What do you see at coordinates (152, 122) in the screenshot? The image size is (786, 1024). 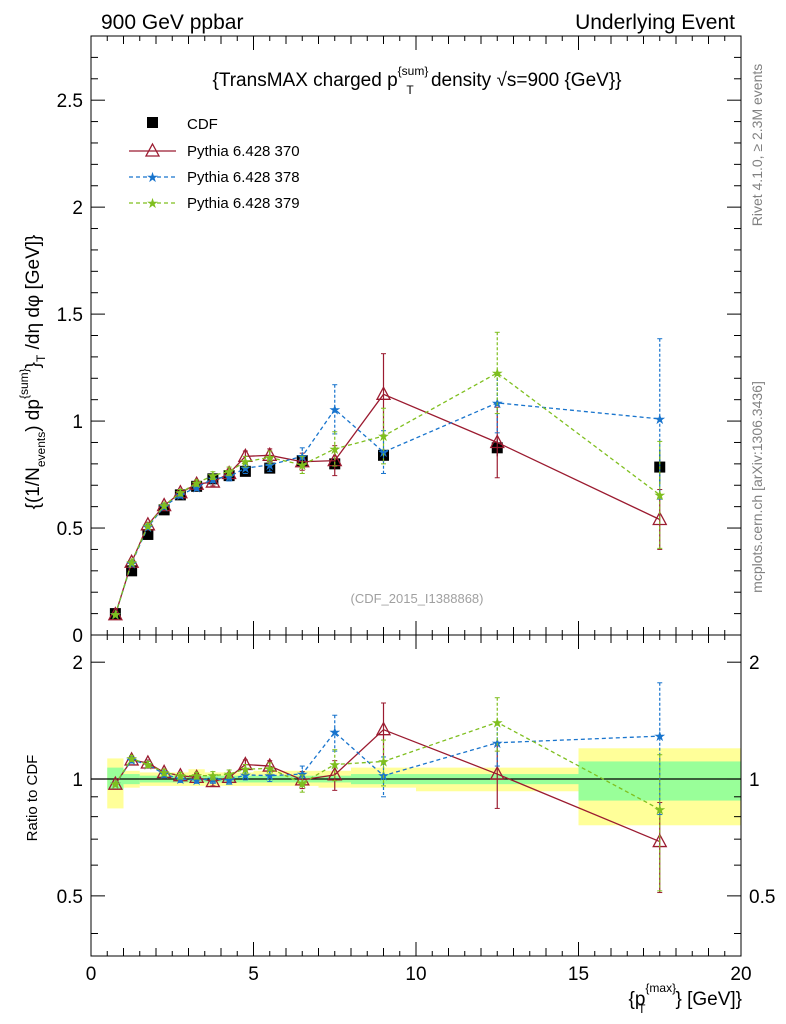 I see `legend-marker-cdf` at bounding box center [152, 122].